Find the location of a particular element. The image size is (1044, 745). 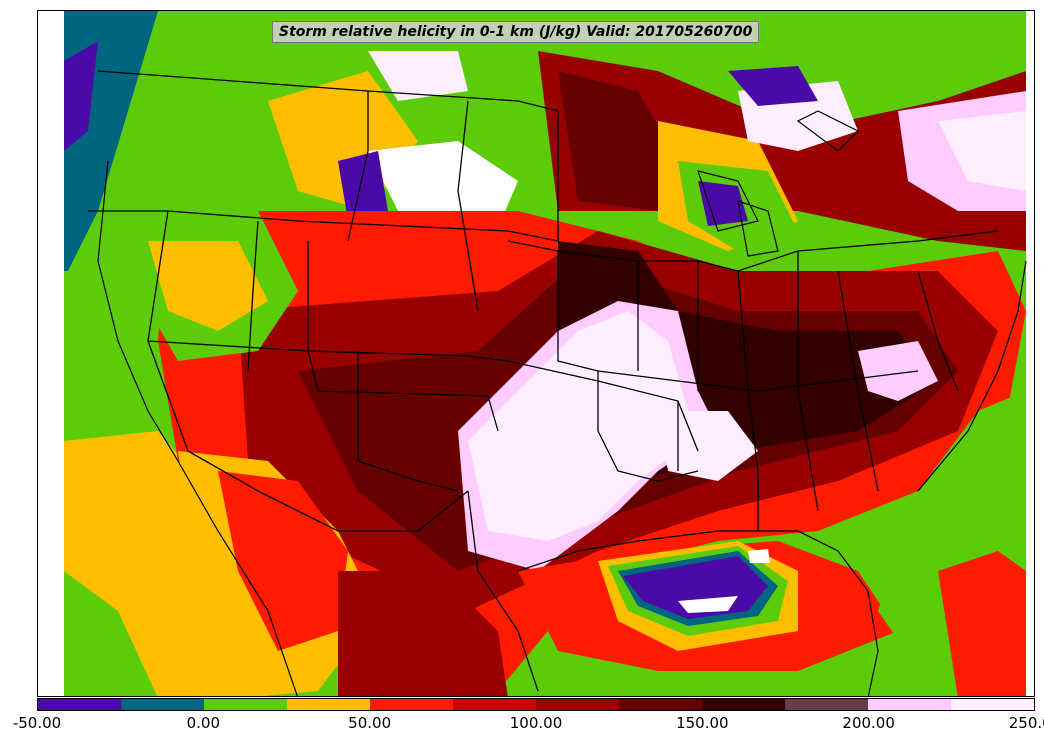

colorbar-tick-label: 200.00 is located at coordinates (868, 723).